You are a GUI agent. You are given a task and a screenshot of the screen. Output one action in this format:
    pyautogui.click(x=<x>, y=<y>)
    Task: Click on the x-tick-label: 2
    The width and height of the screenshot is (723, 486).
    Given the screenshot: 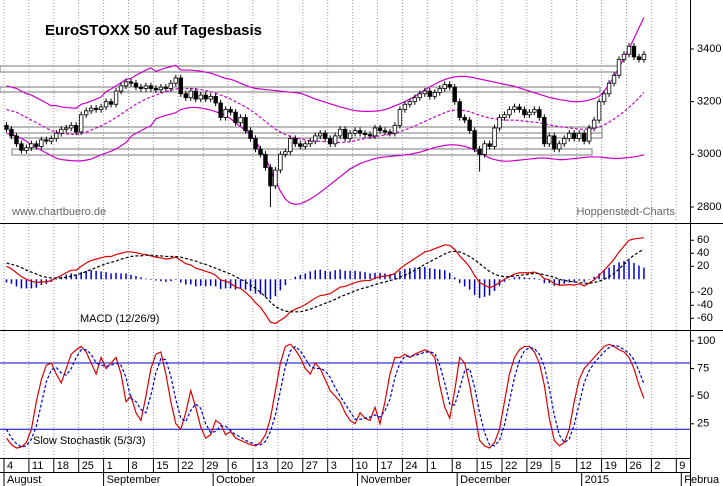 What is the action you would take?
    pyautogui.click(x=657, y=466)
    